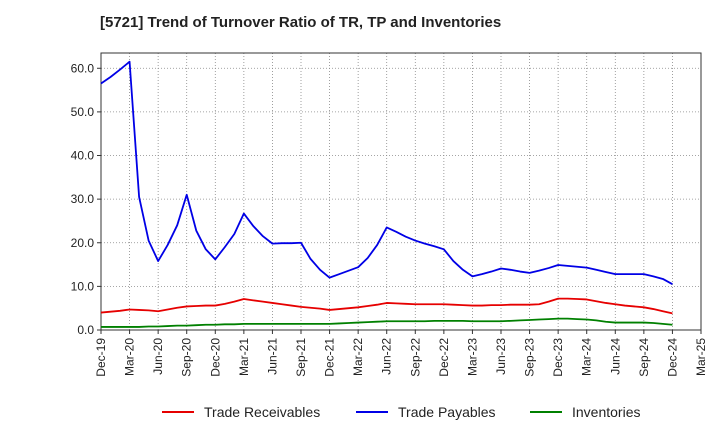  Describe the element at coordinates (358, 357) in the screenshot. I see `x-tick-label: Mar-22` at that location.